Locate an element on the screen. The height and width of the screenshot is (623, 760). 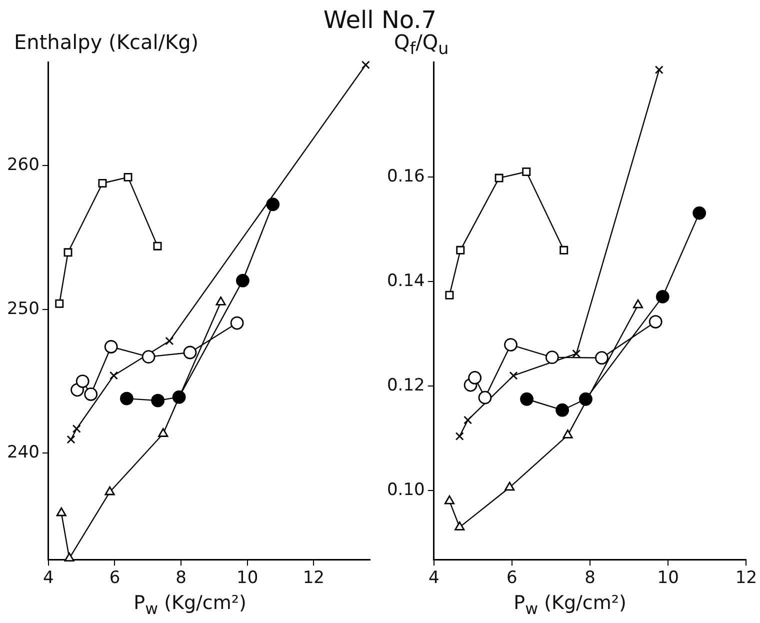
y-tick-label: 240 is located at coordinates (23, 452).